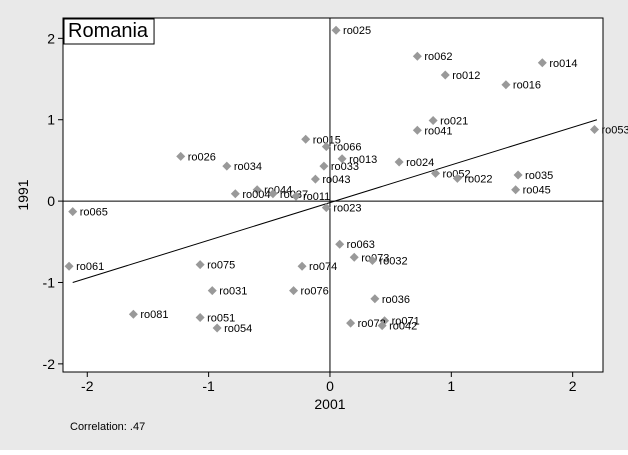  I want to click on data-point-ro023, so click(326, 208).